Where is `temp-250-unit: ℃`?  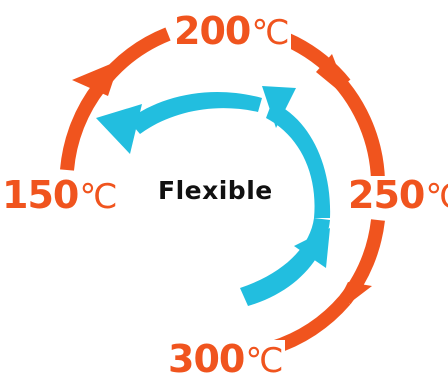 temp-250-unit: ℃ is located at coordinates (436, 197).